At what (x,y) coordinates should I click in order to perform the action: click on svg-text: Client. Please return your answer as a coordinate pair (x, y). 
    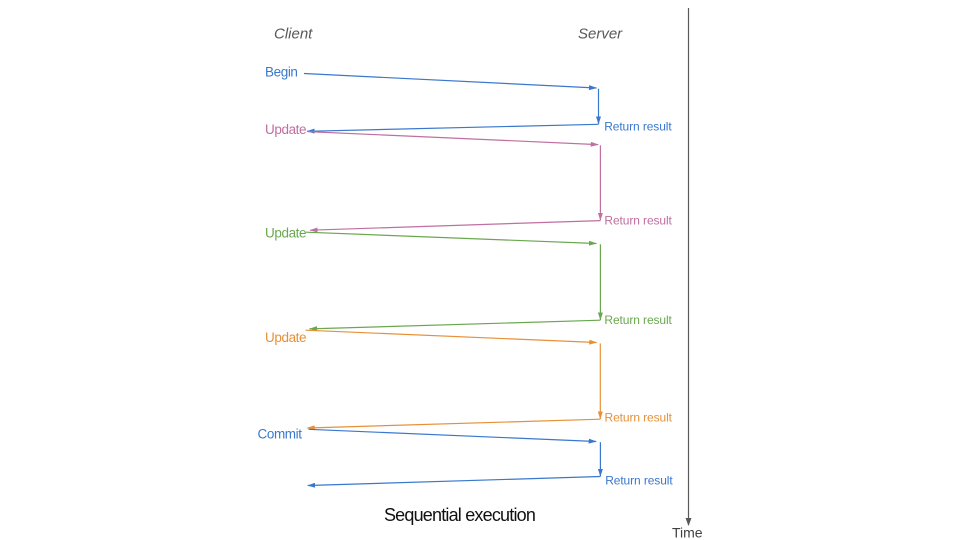
    Looking at the image, I should click on (293, 34).